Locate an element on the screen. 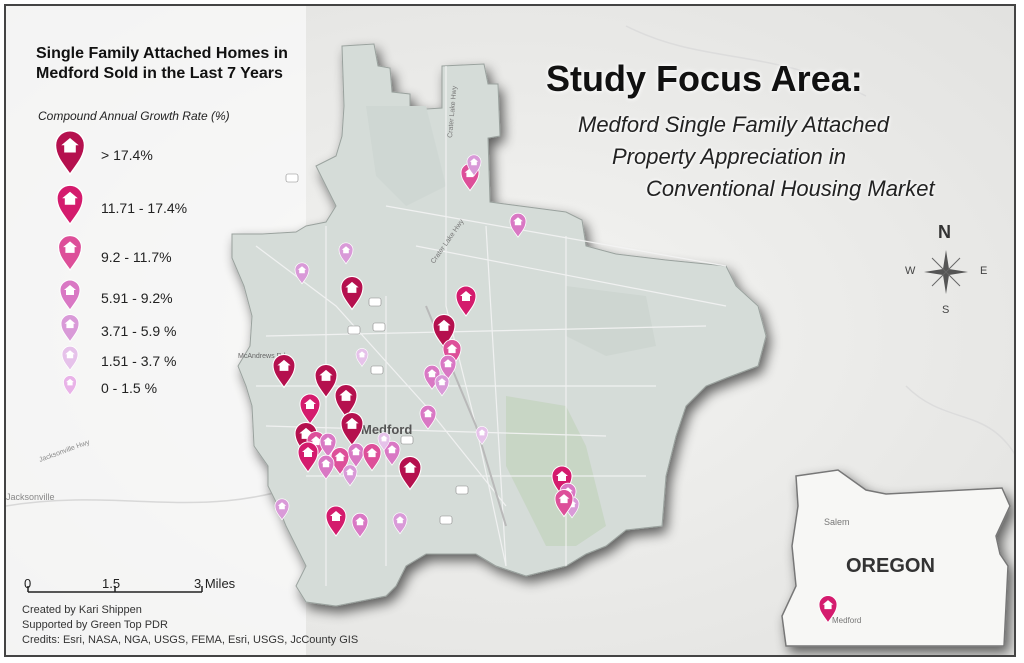  subtitle-line: Property Appreciation in is located at coordinates (729, 156).